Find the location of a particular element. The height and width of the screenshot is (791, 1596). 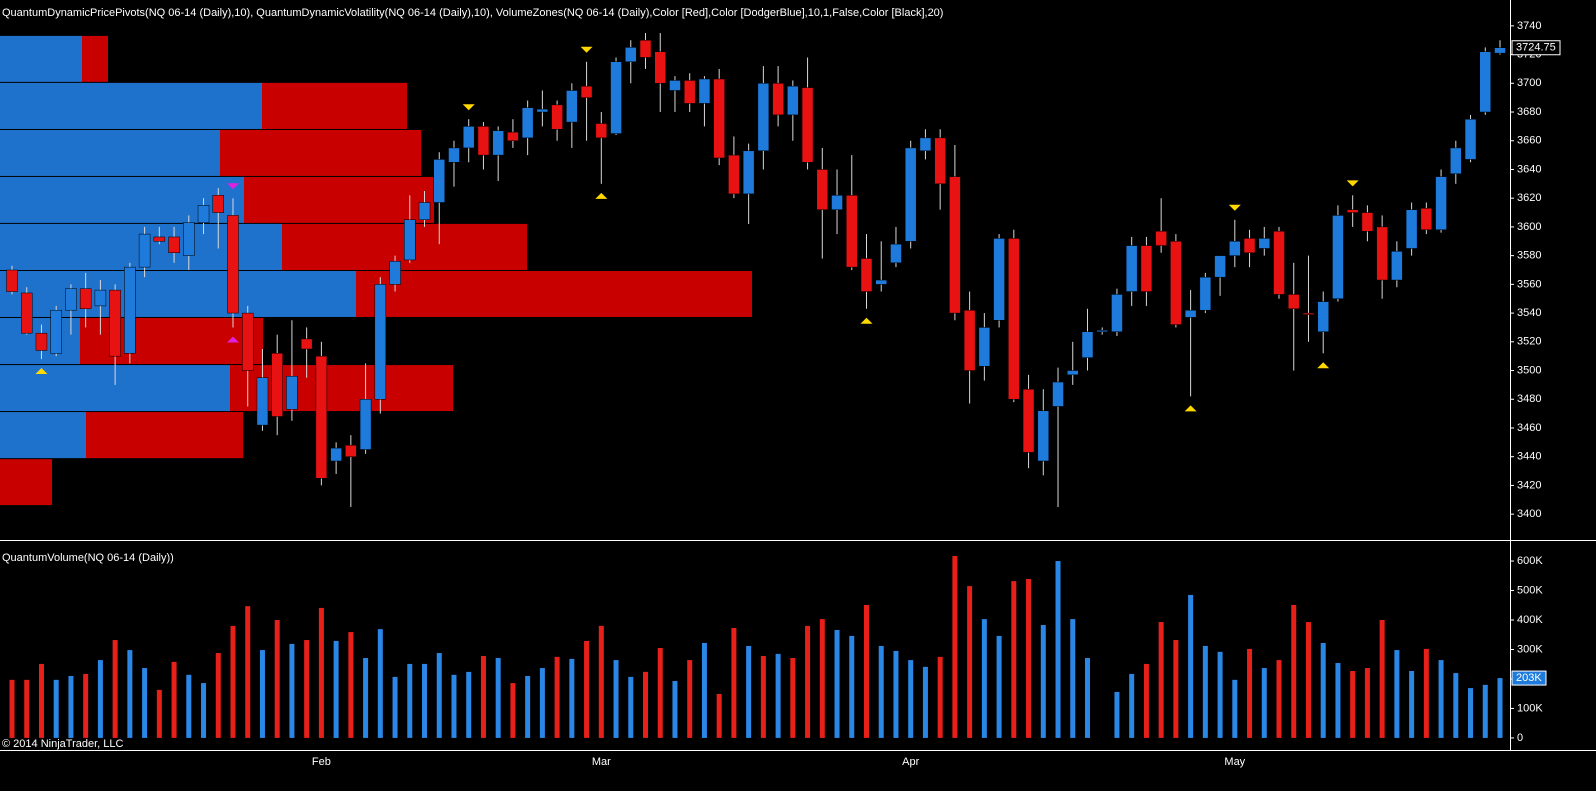

x-tick-label: Mar is located at coordinates (601, 762).